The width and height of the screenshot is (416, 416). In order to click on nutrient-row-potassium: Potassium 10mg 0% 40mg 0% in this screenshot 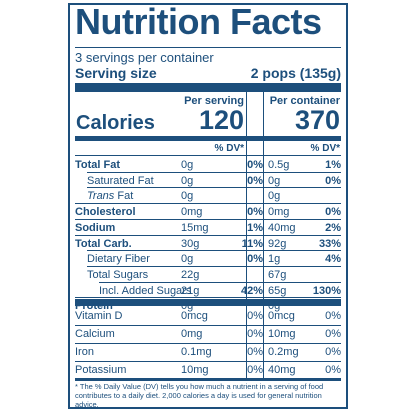, I will do `click(208, 370)`.